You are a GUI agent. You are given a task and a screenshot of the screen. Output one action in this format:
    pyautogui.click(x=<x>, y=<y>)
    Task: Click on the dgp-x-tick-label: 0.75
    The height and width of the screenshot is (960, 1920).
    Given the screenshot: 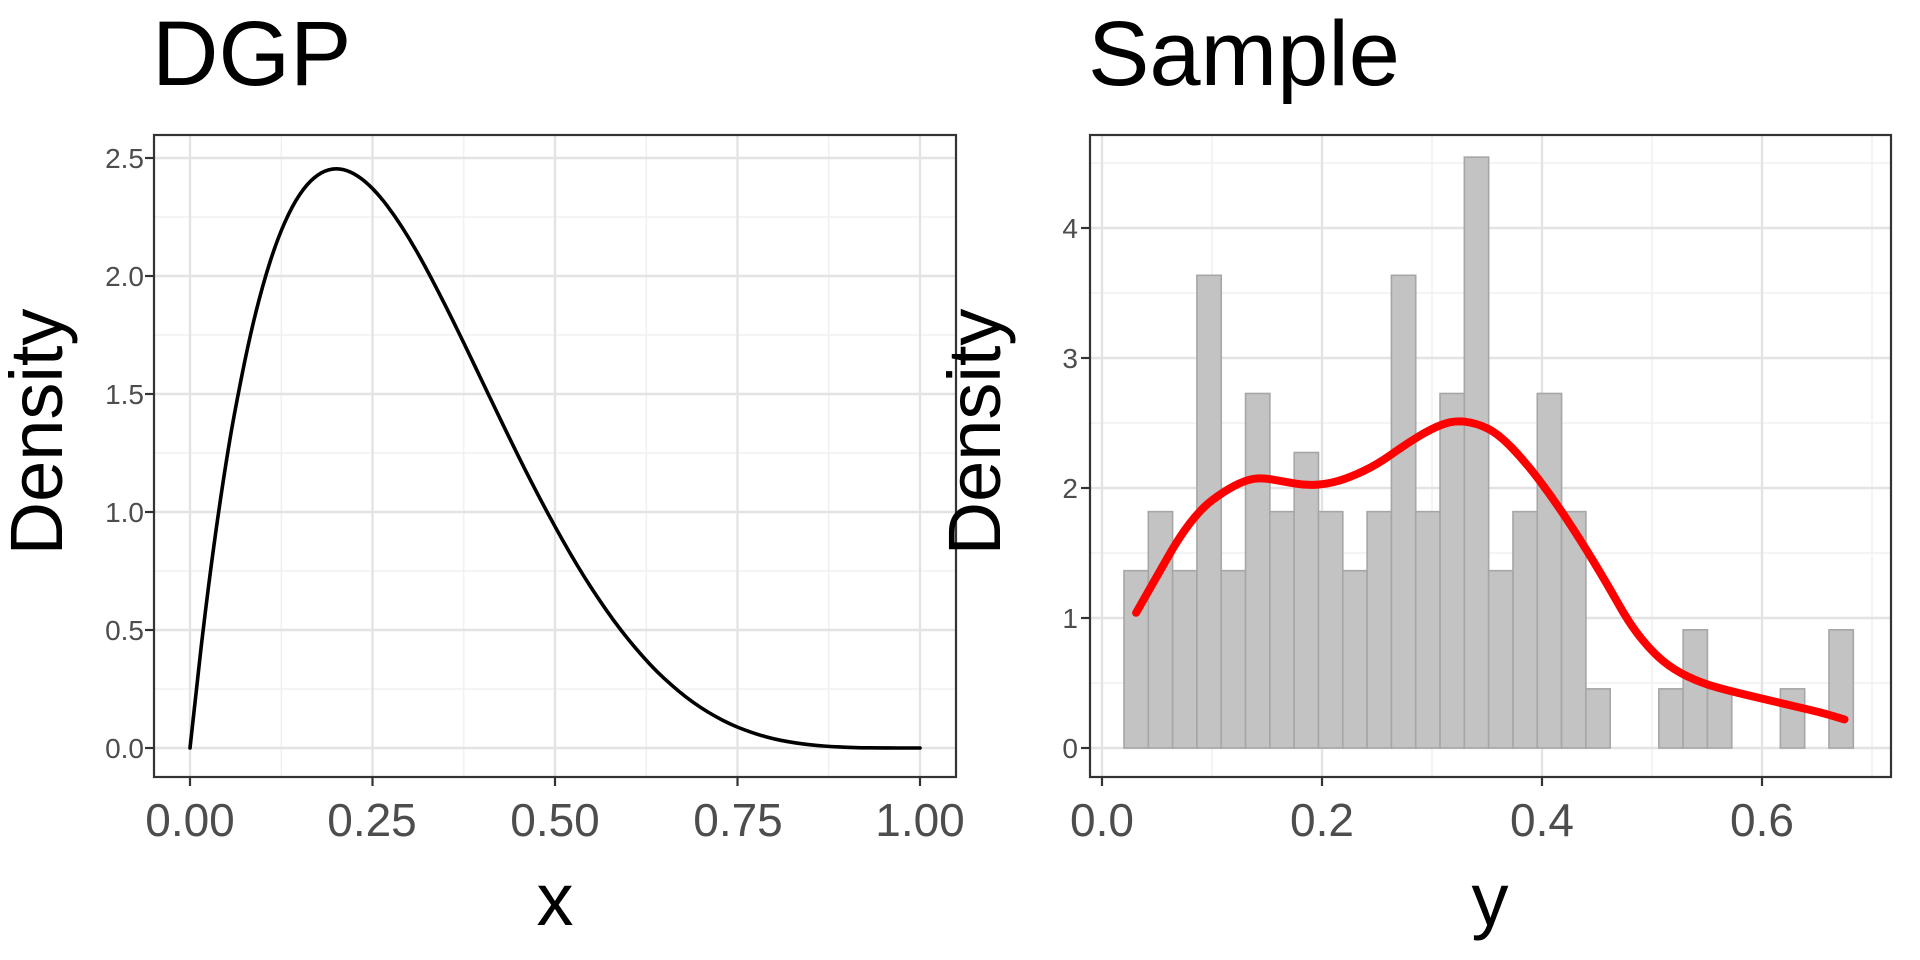 What is the action you would take?
    pyautogui.click(x=738, y=820)
    